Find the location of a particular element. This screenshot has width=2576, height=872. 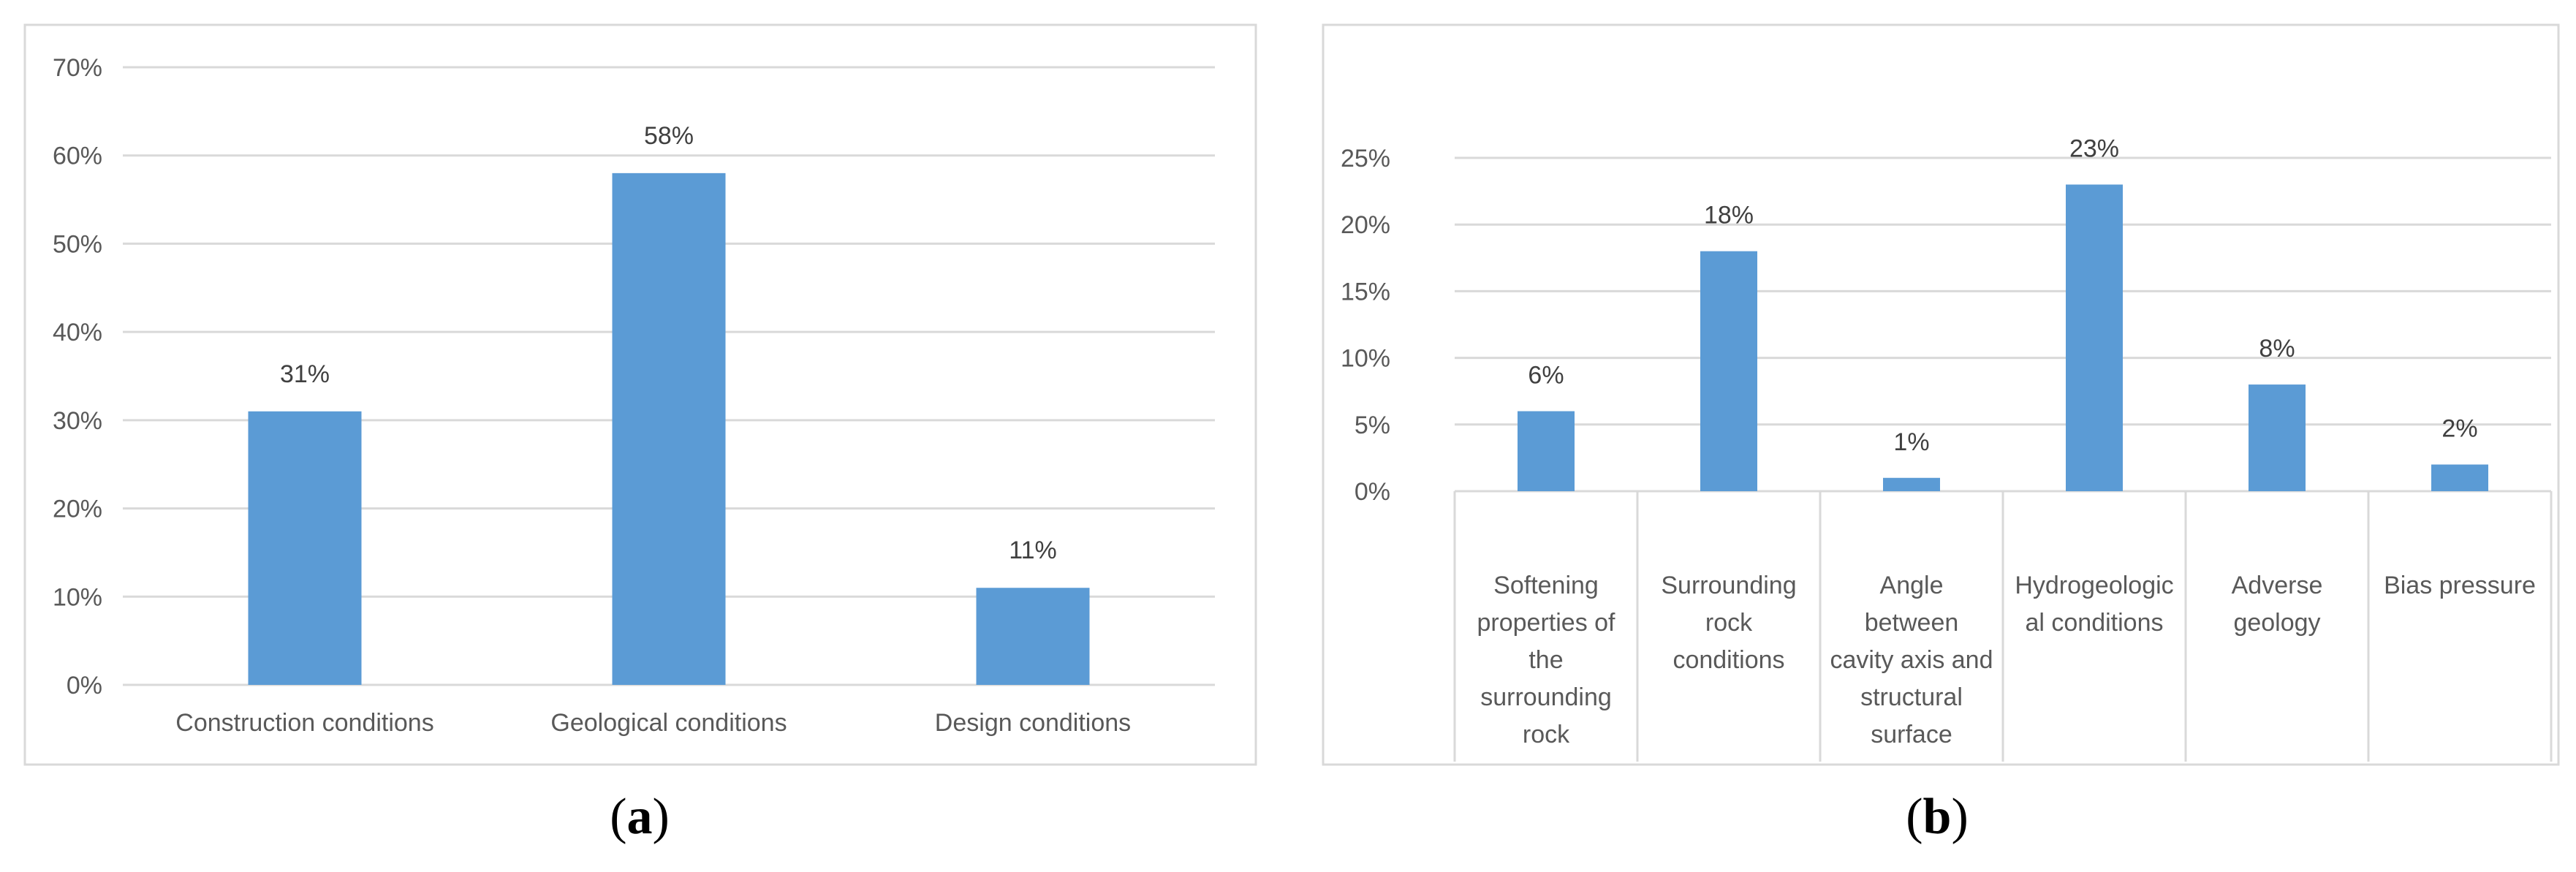

panel-label-a: (a) is located at coordinates (640, 817).